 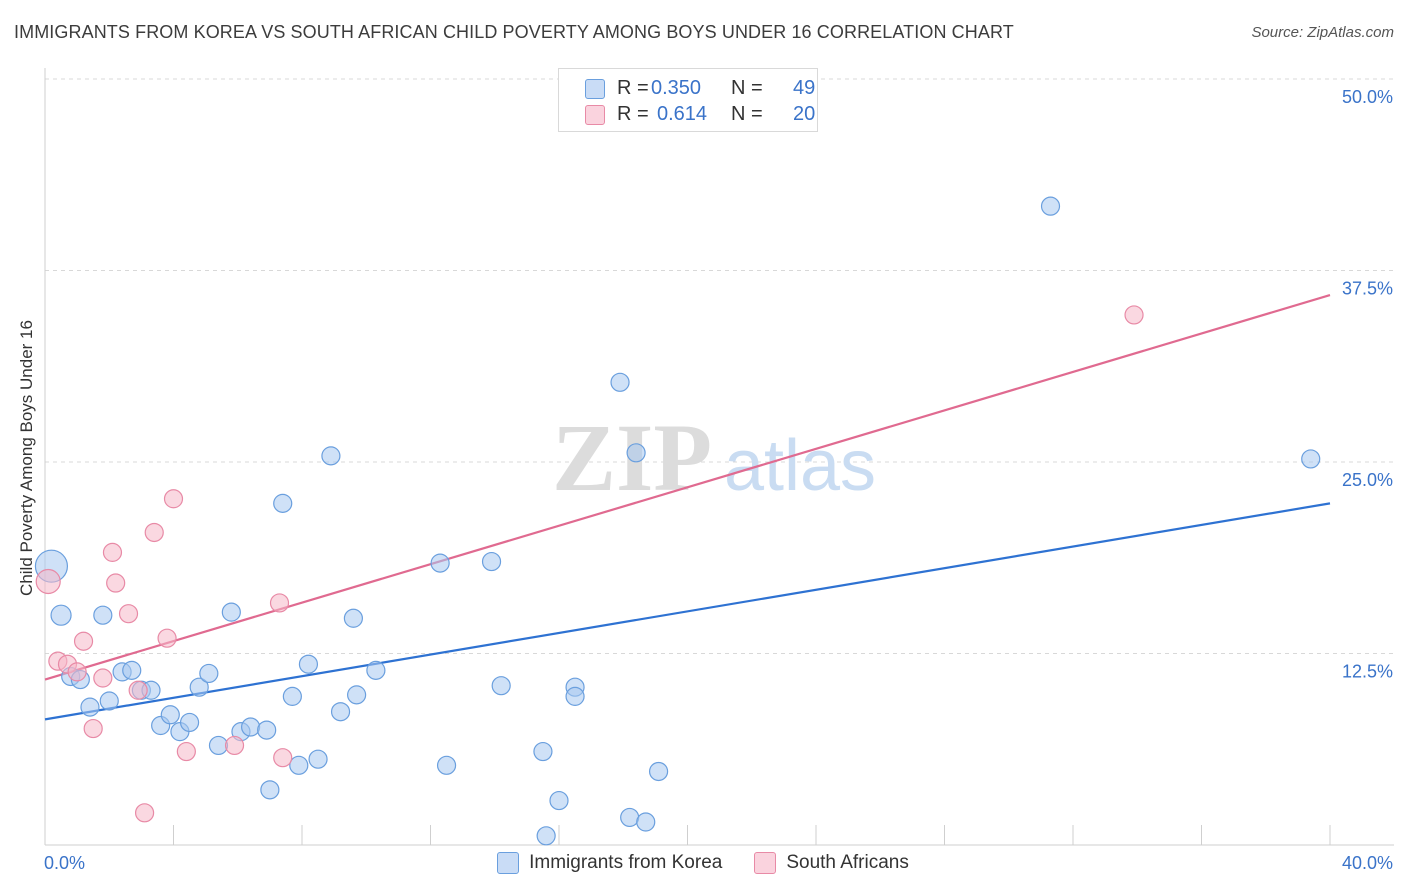 I want to click on watermark: ZIP atlas, so click(x=714, y=457).